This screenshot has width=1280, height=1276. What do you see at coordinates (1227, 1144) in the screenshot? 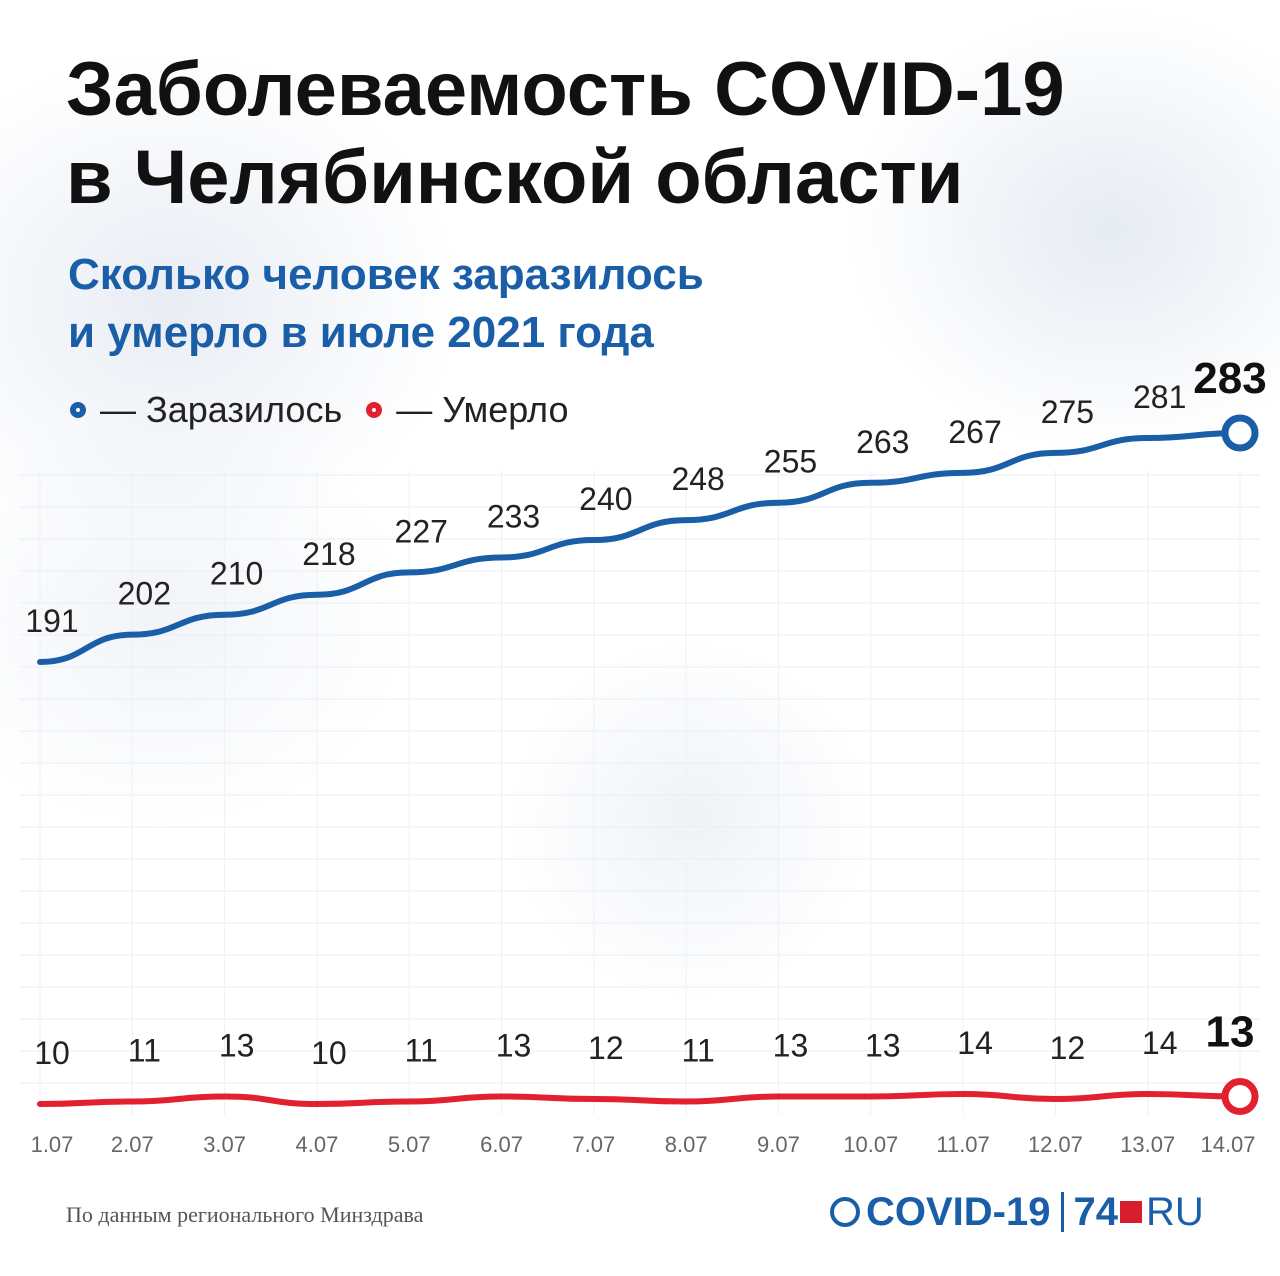
I see `x-tick-label: 14.07` at bounding box center [1227, 1144].